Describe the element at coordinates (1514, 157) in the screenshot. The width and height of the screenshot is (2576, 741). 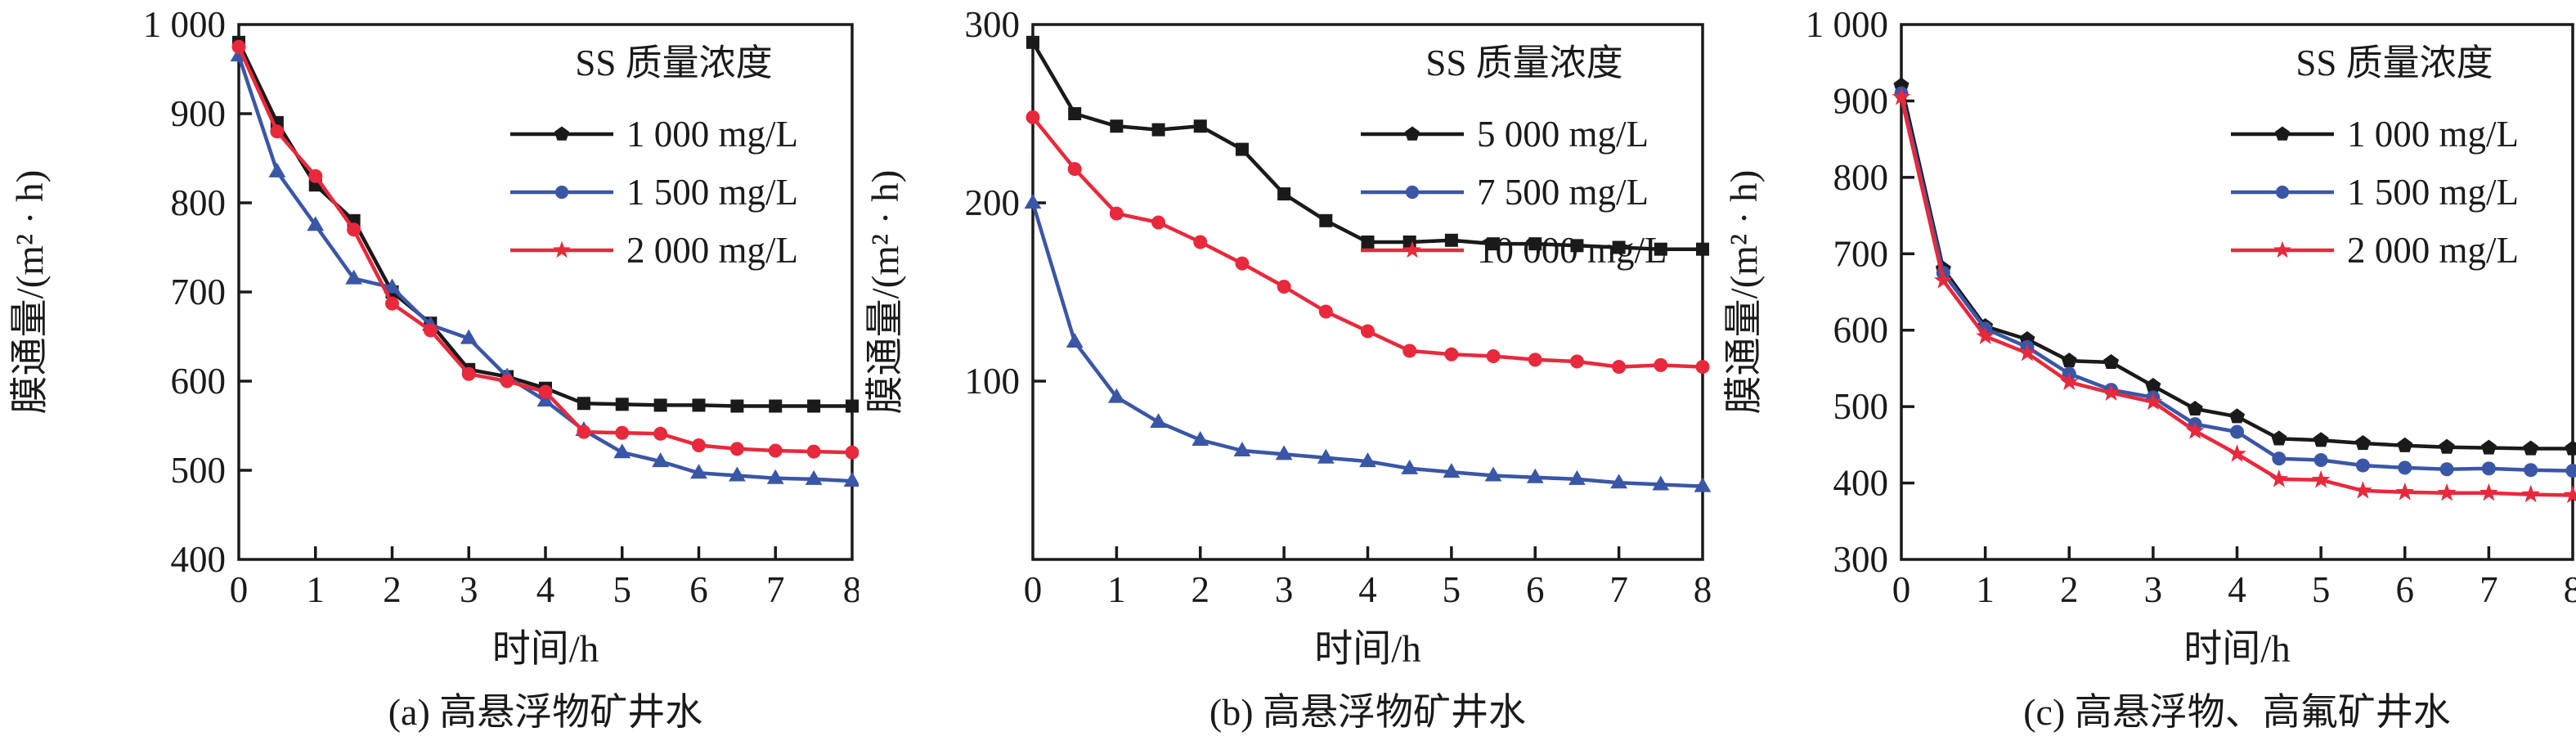
I see `legend: SS 质量浓度 5 000 mg/L 7 500 mg/L 10 000 mg/L` at that location.